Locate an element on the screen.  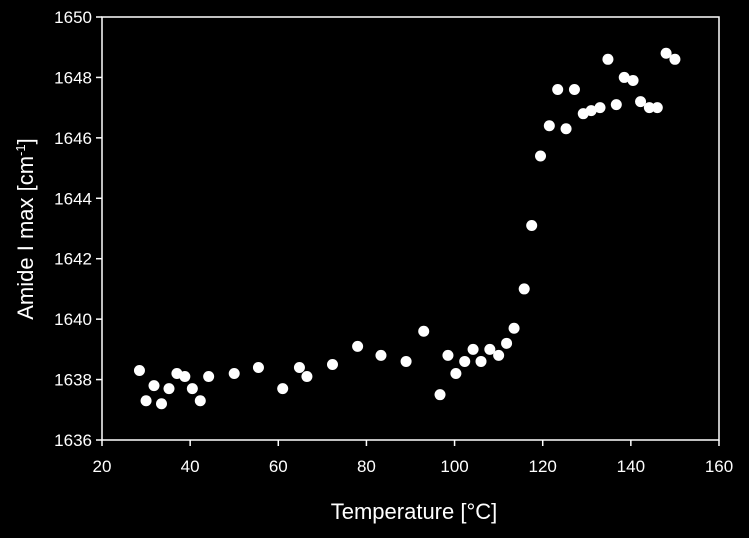
x-axis-title: Temperature [°C] is located at coordinates (414, 511).